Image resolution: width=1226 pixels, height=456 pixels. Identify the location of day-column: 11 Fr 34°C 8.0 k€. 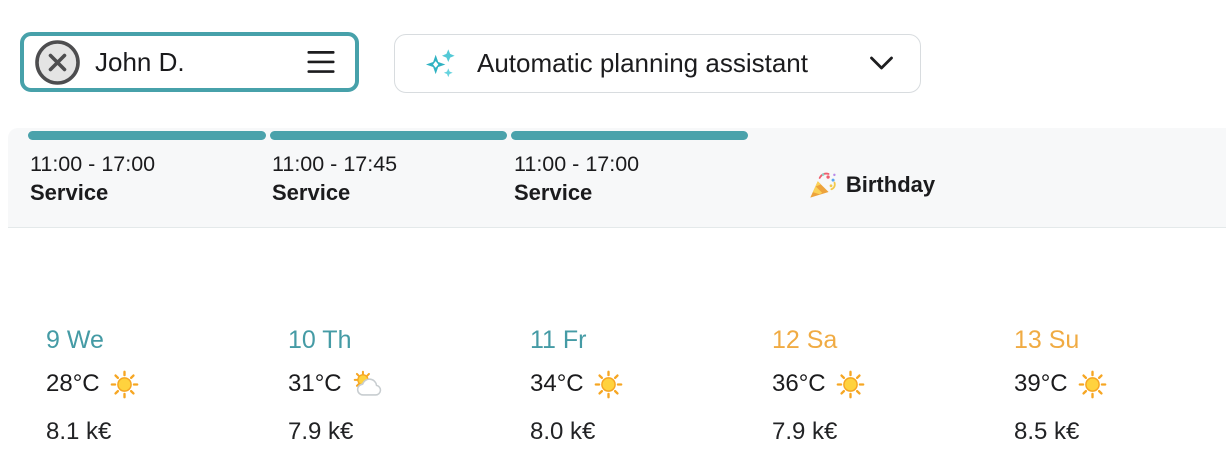
(629, 342).